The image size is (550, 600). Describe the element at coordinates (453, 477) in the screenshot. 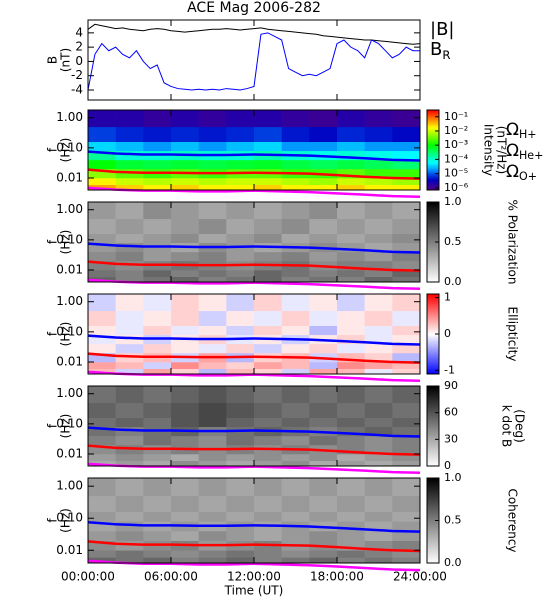

I see `colorbar-tick-label: 1.0` at that location.